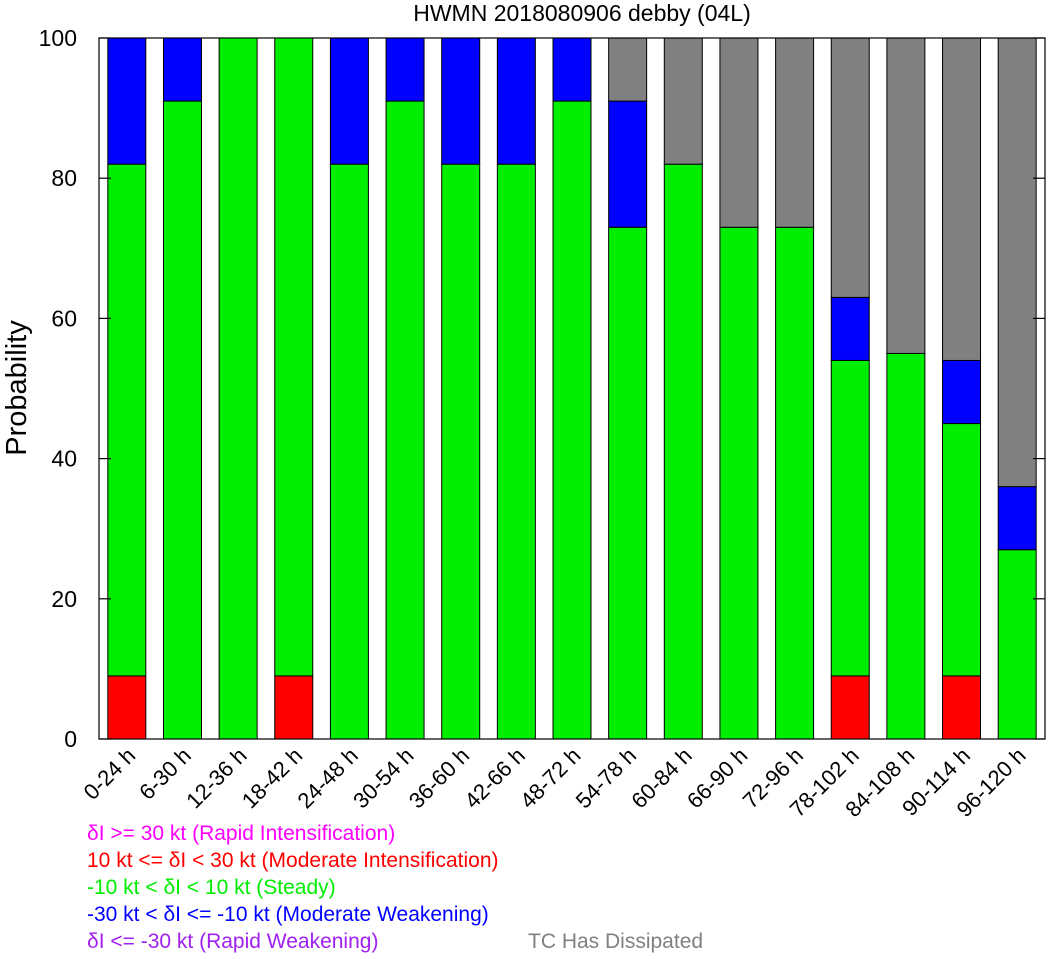  Describe the element at coordinates (64, 599) in the screenshot. I see `y-tick-label: 20` at that location.